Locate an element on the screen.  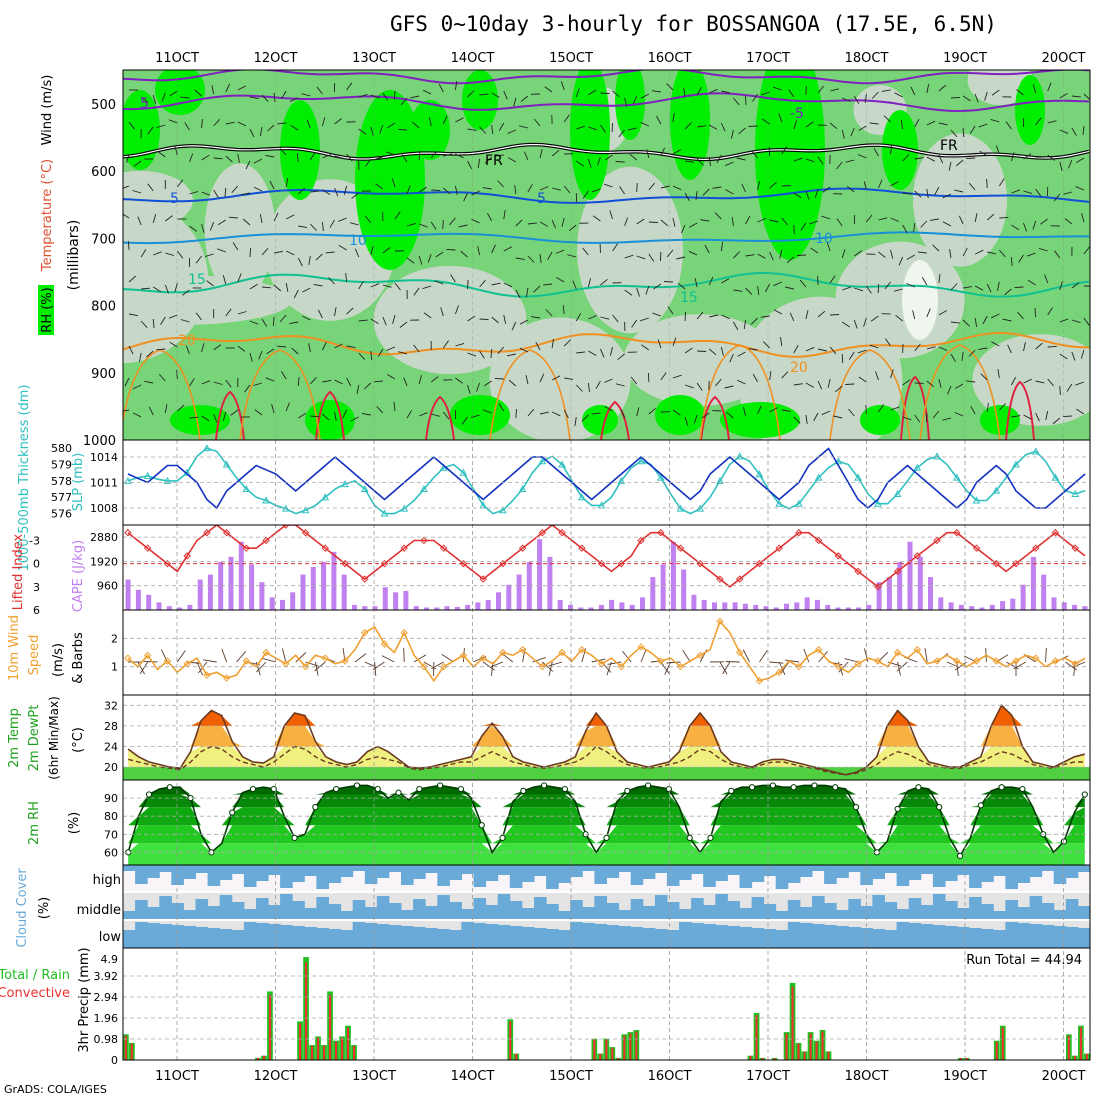
thickness-y-tick-label: 578 is located at coordinates (61, 481).